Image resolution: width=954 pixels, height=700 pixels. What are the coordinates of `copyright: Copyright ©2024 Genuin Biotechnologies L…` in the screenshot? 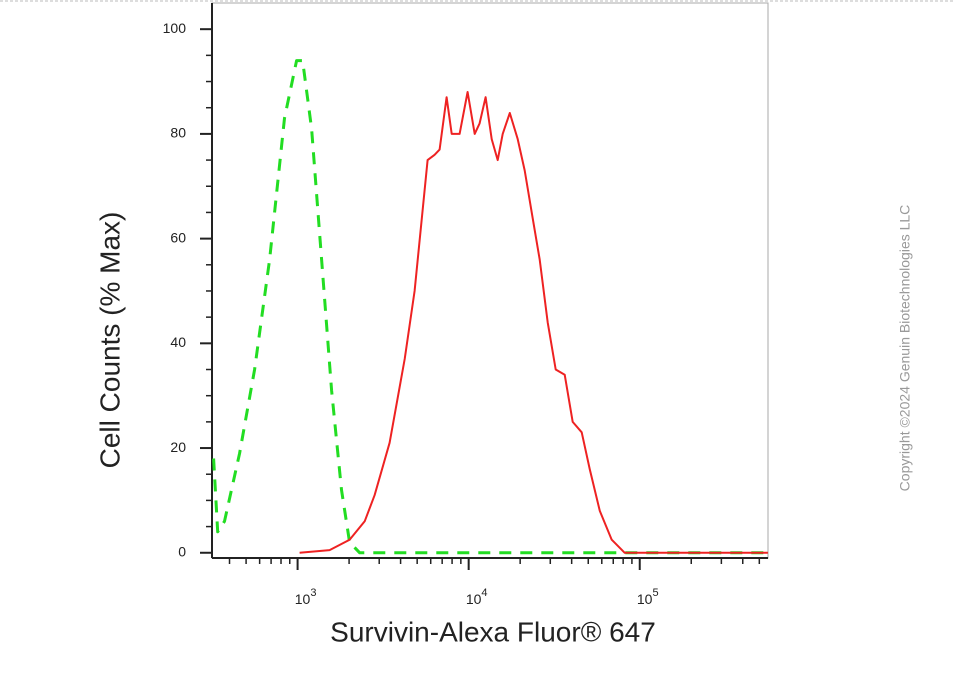 It's located at (905, 348).